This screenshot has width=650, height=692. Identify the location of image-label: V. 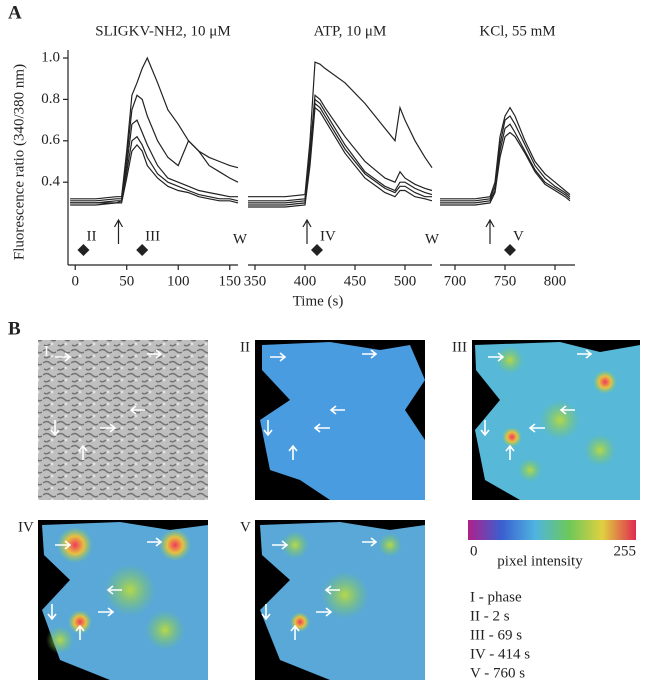
(245, 527).